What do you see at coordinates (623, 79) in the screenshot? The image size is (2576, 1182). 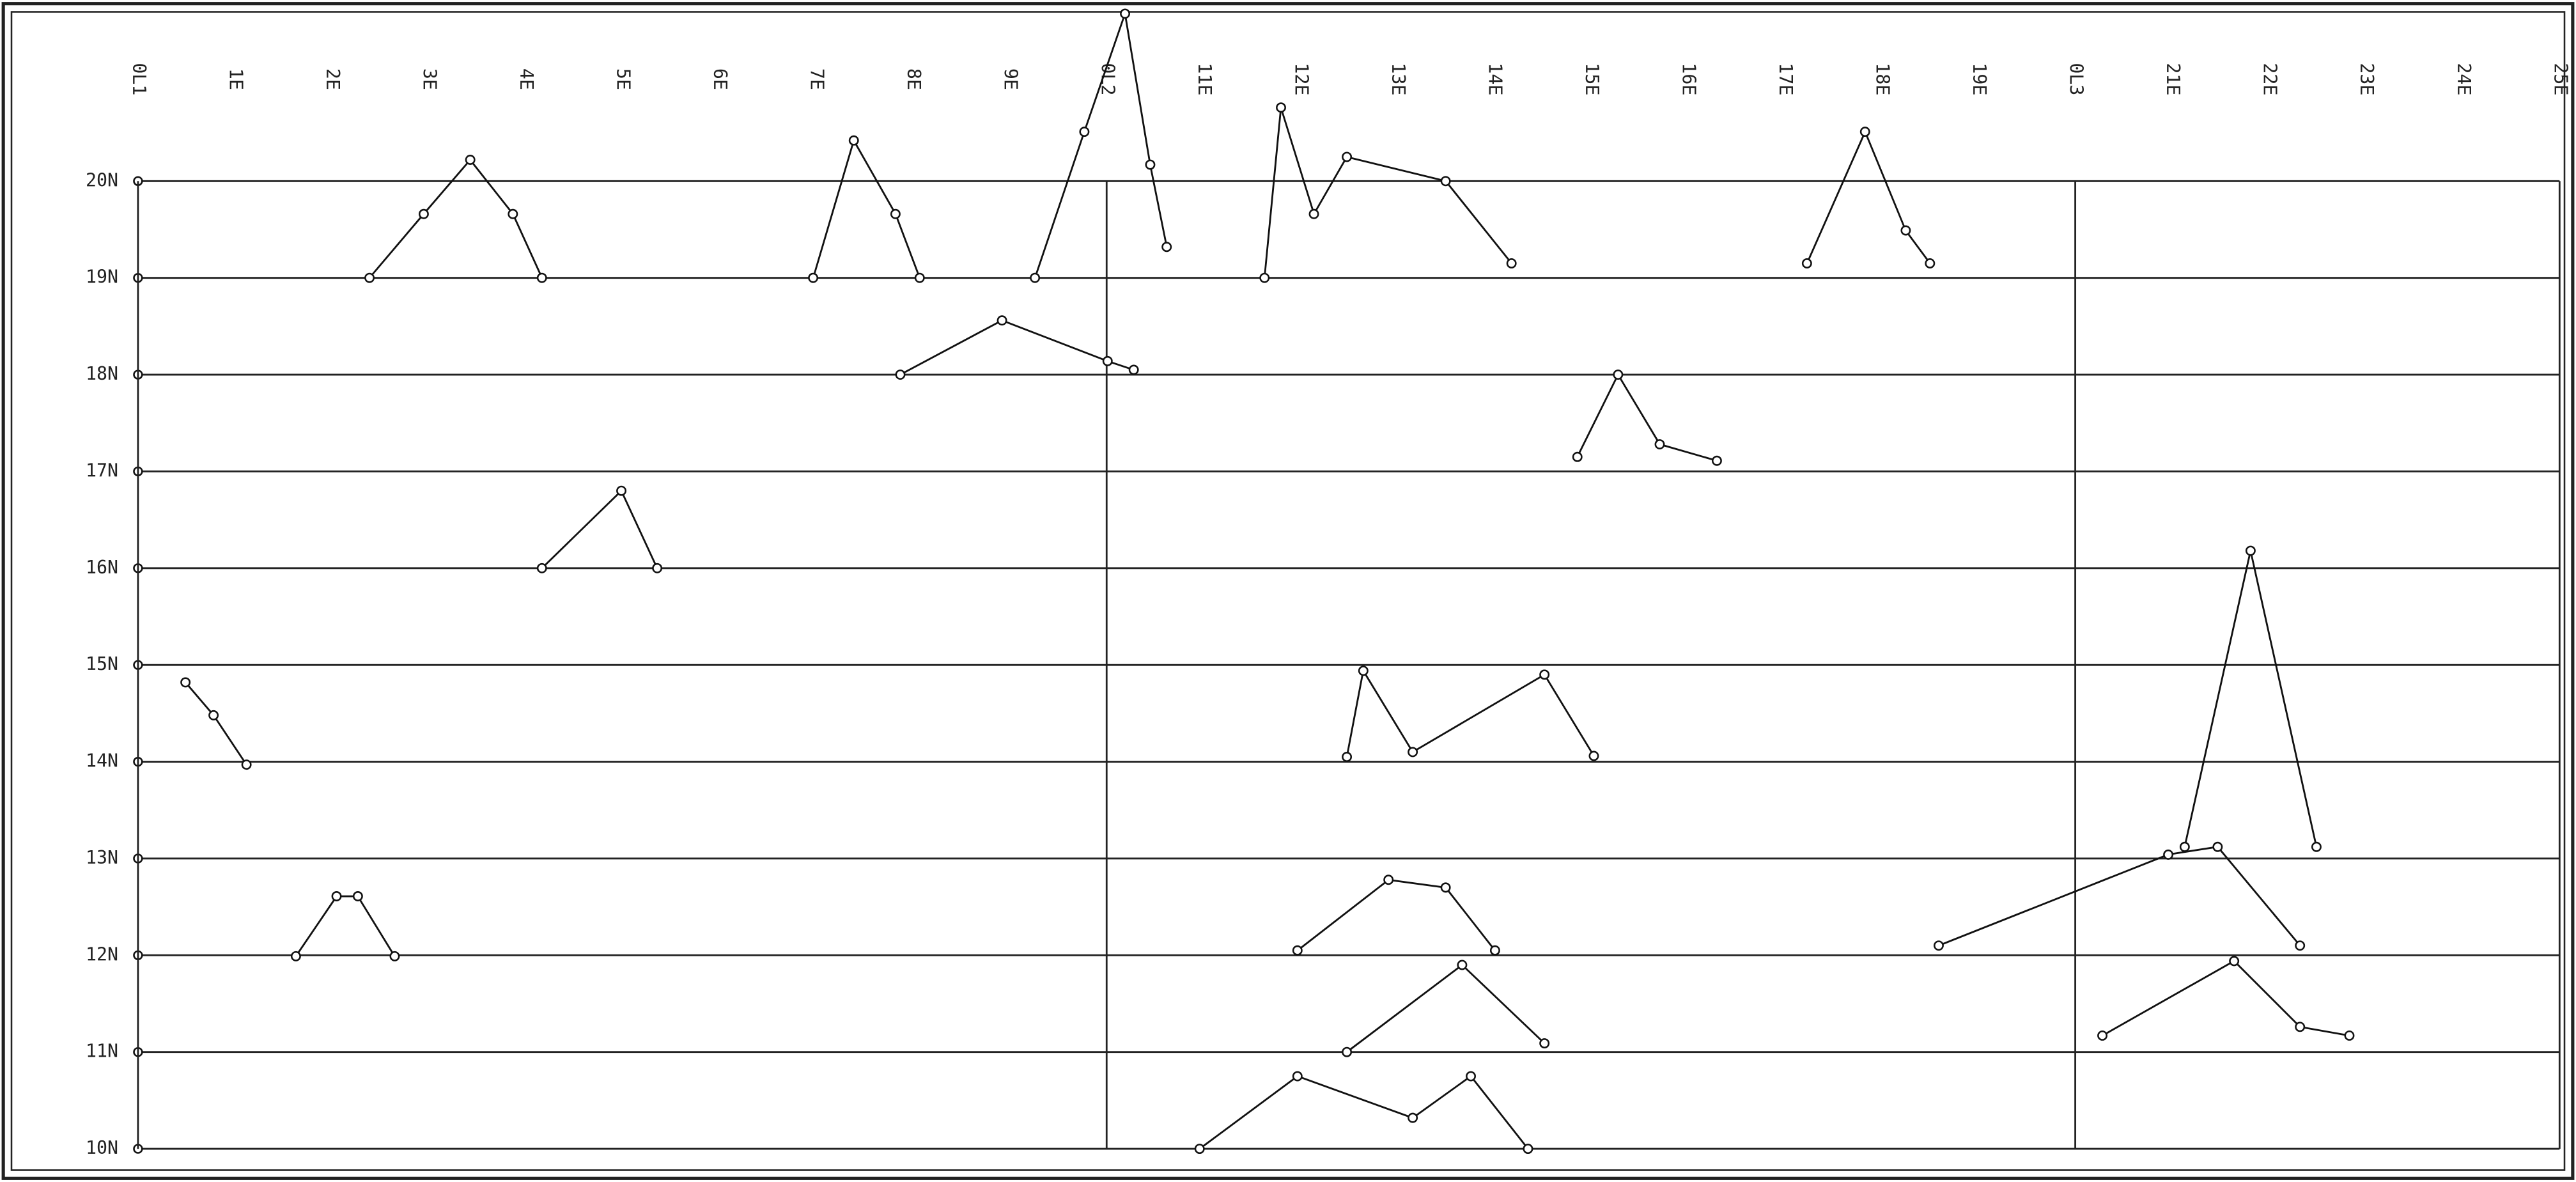 I see `x-tick-label: 5E` at bounding box center [623, 79].